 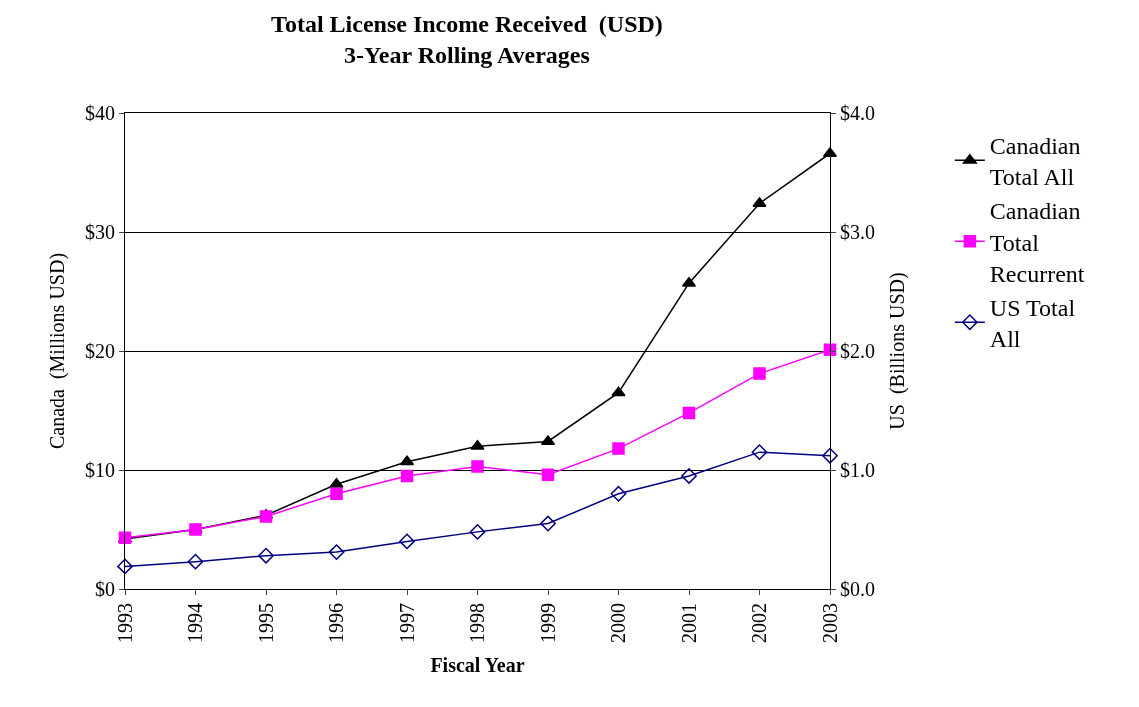 What do you see at coordinates (857, 232) in the screenshot?
I see `y2-tick-label: $3.0` at bounding box center [857, 232].